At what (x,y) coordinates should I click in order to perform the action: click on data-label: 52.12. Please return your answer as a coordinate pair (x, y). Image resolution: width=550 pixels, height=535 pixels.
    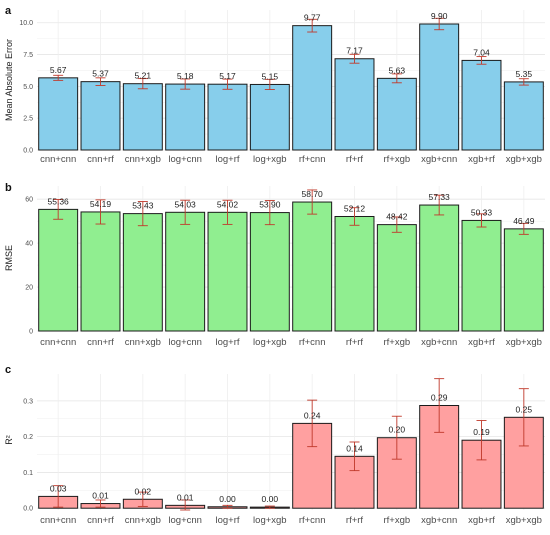
    Looking at the image, I should click on (355, 208).